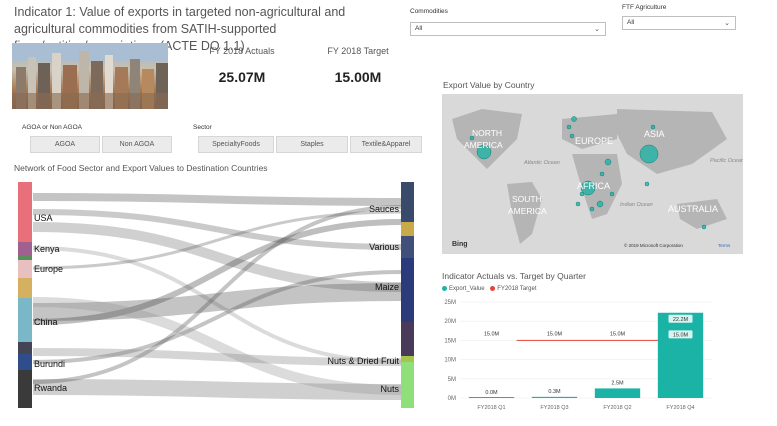  Describe the element at coordinates (452, 380) in the screenshot. I see `y-tick-label: 5M` at that location.